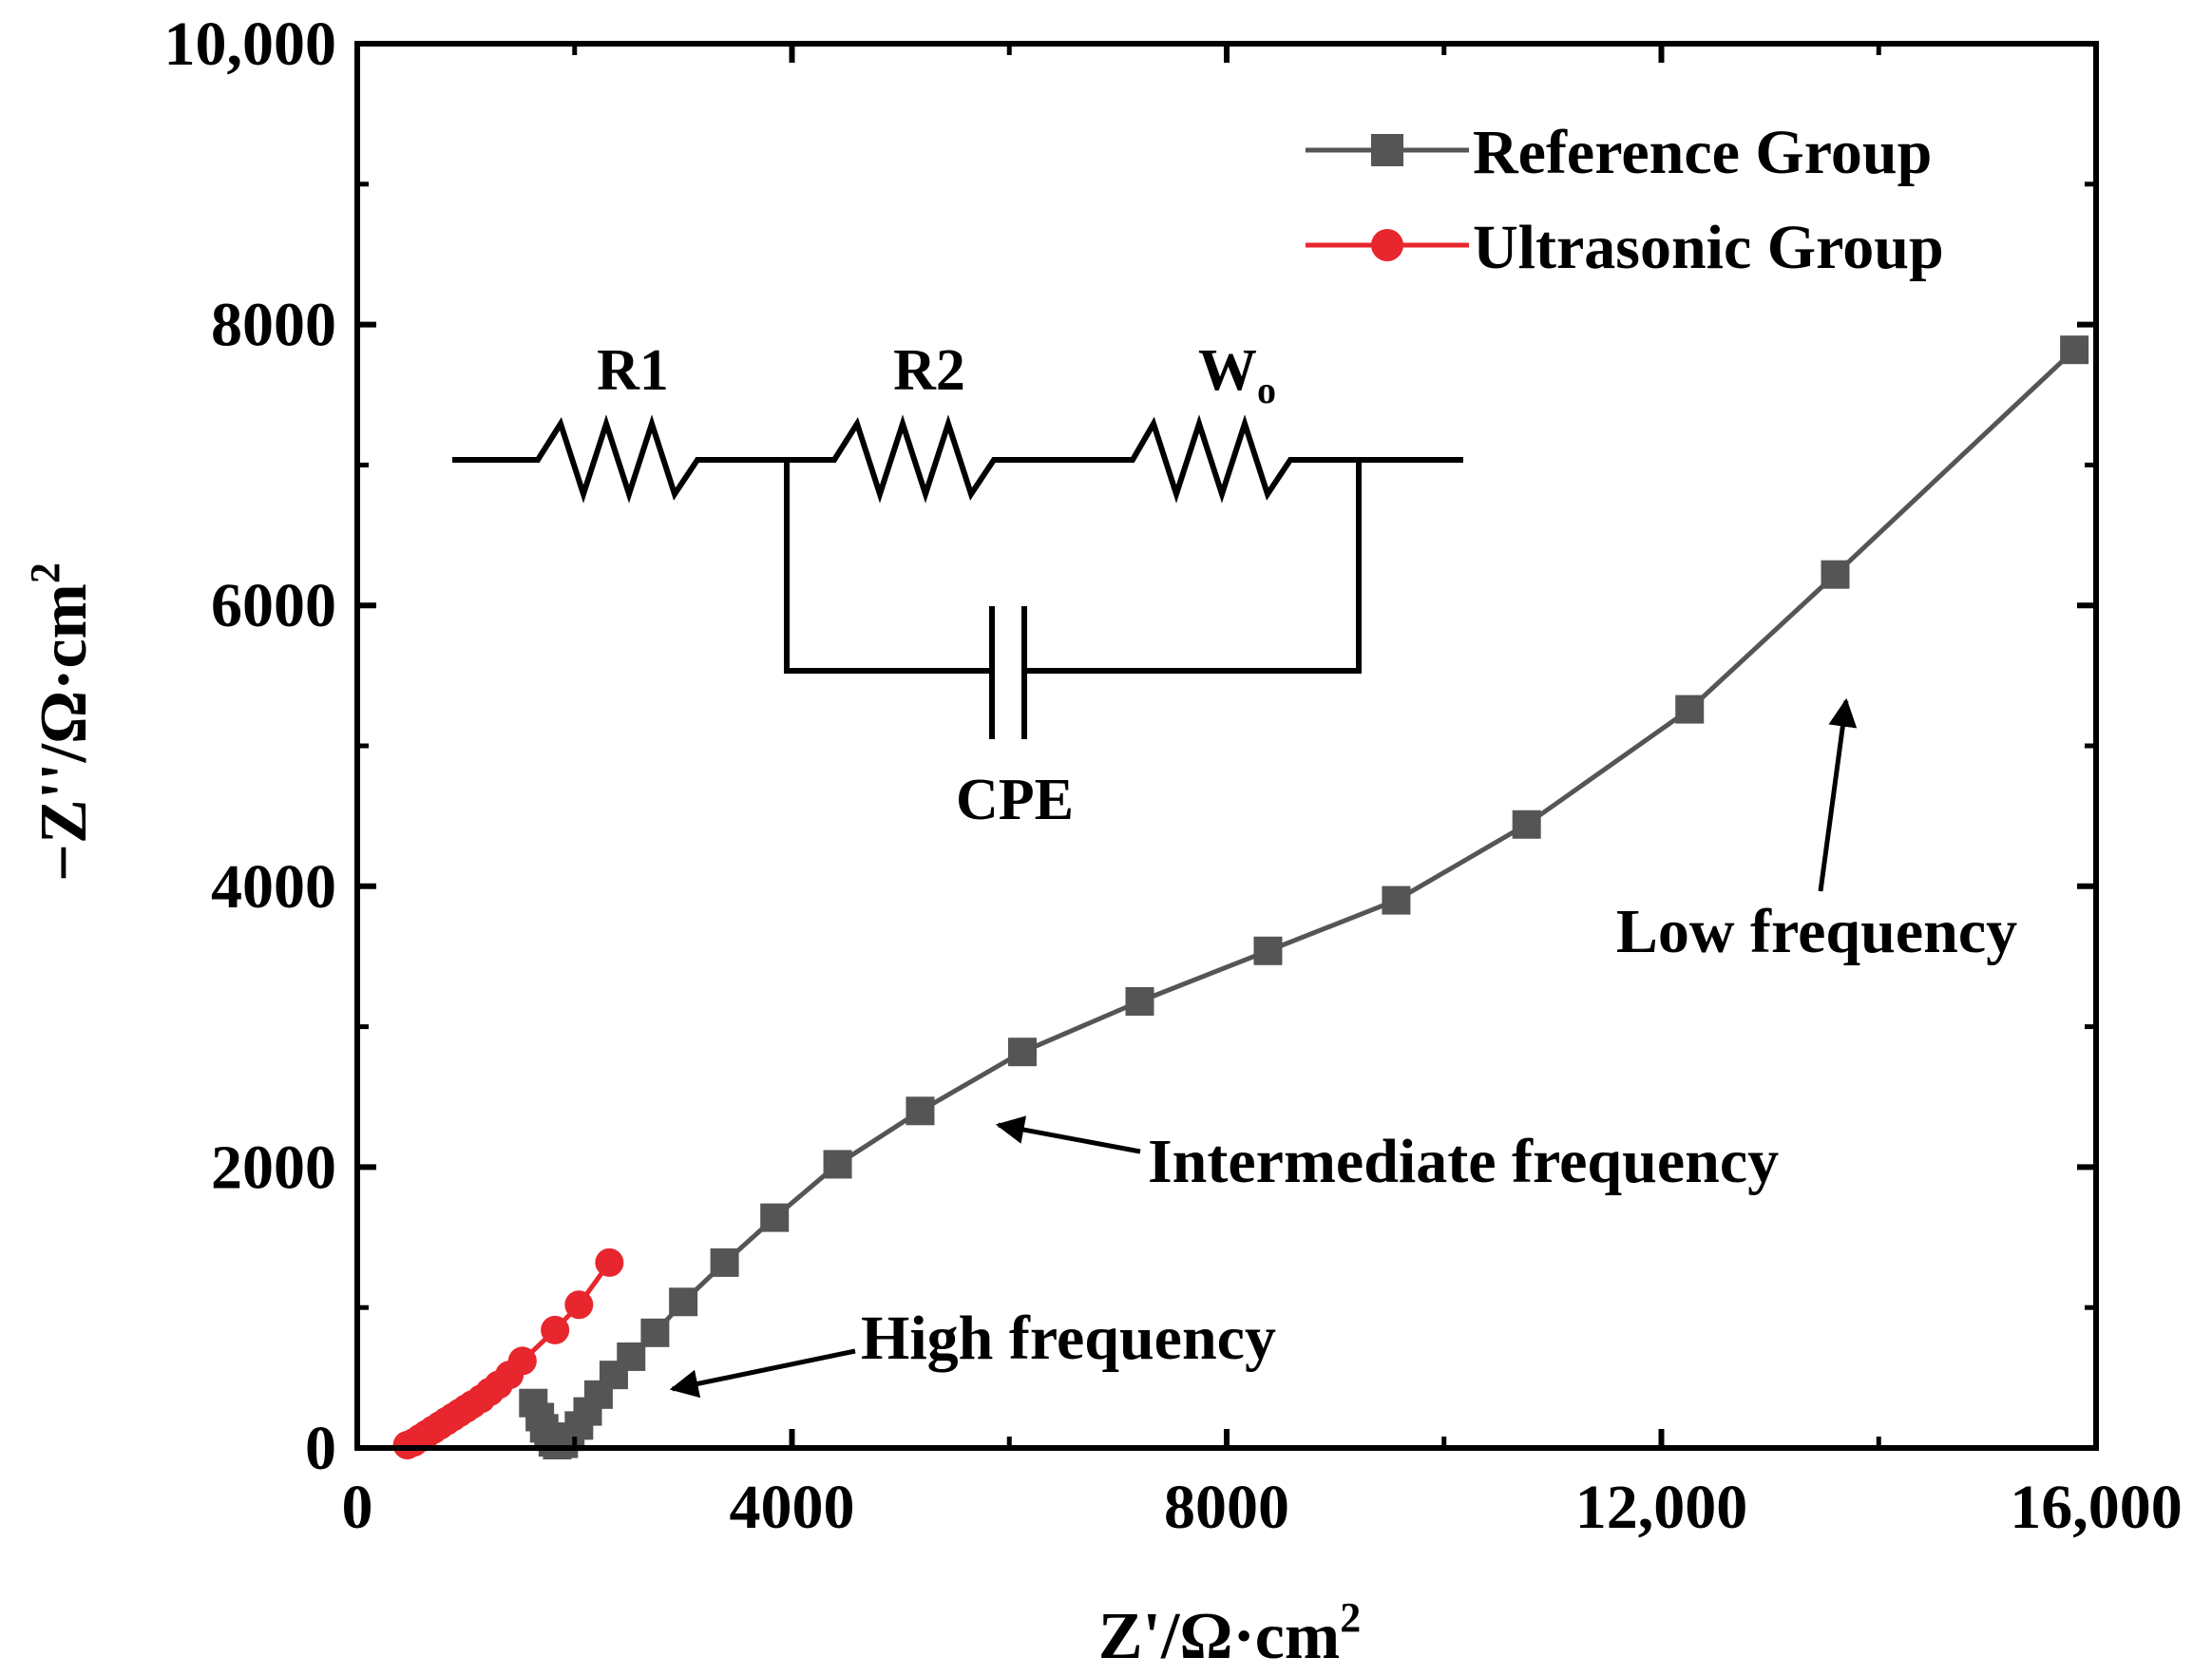  What do you see at coordinates (1015, 800) in the screenshot?
I see `cpe-label: CPE` at bounding box center [1015, 800].